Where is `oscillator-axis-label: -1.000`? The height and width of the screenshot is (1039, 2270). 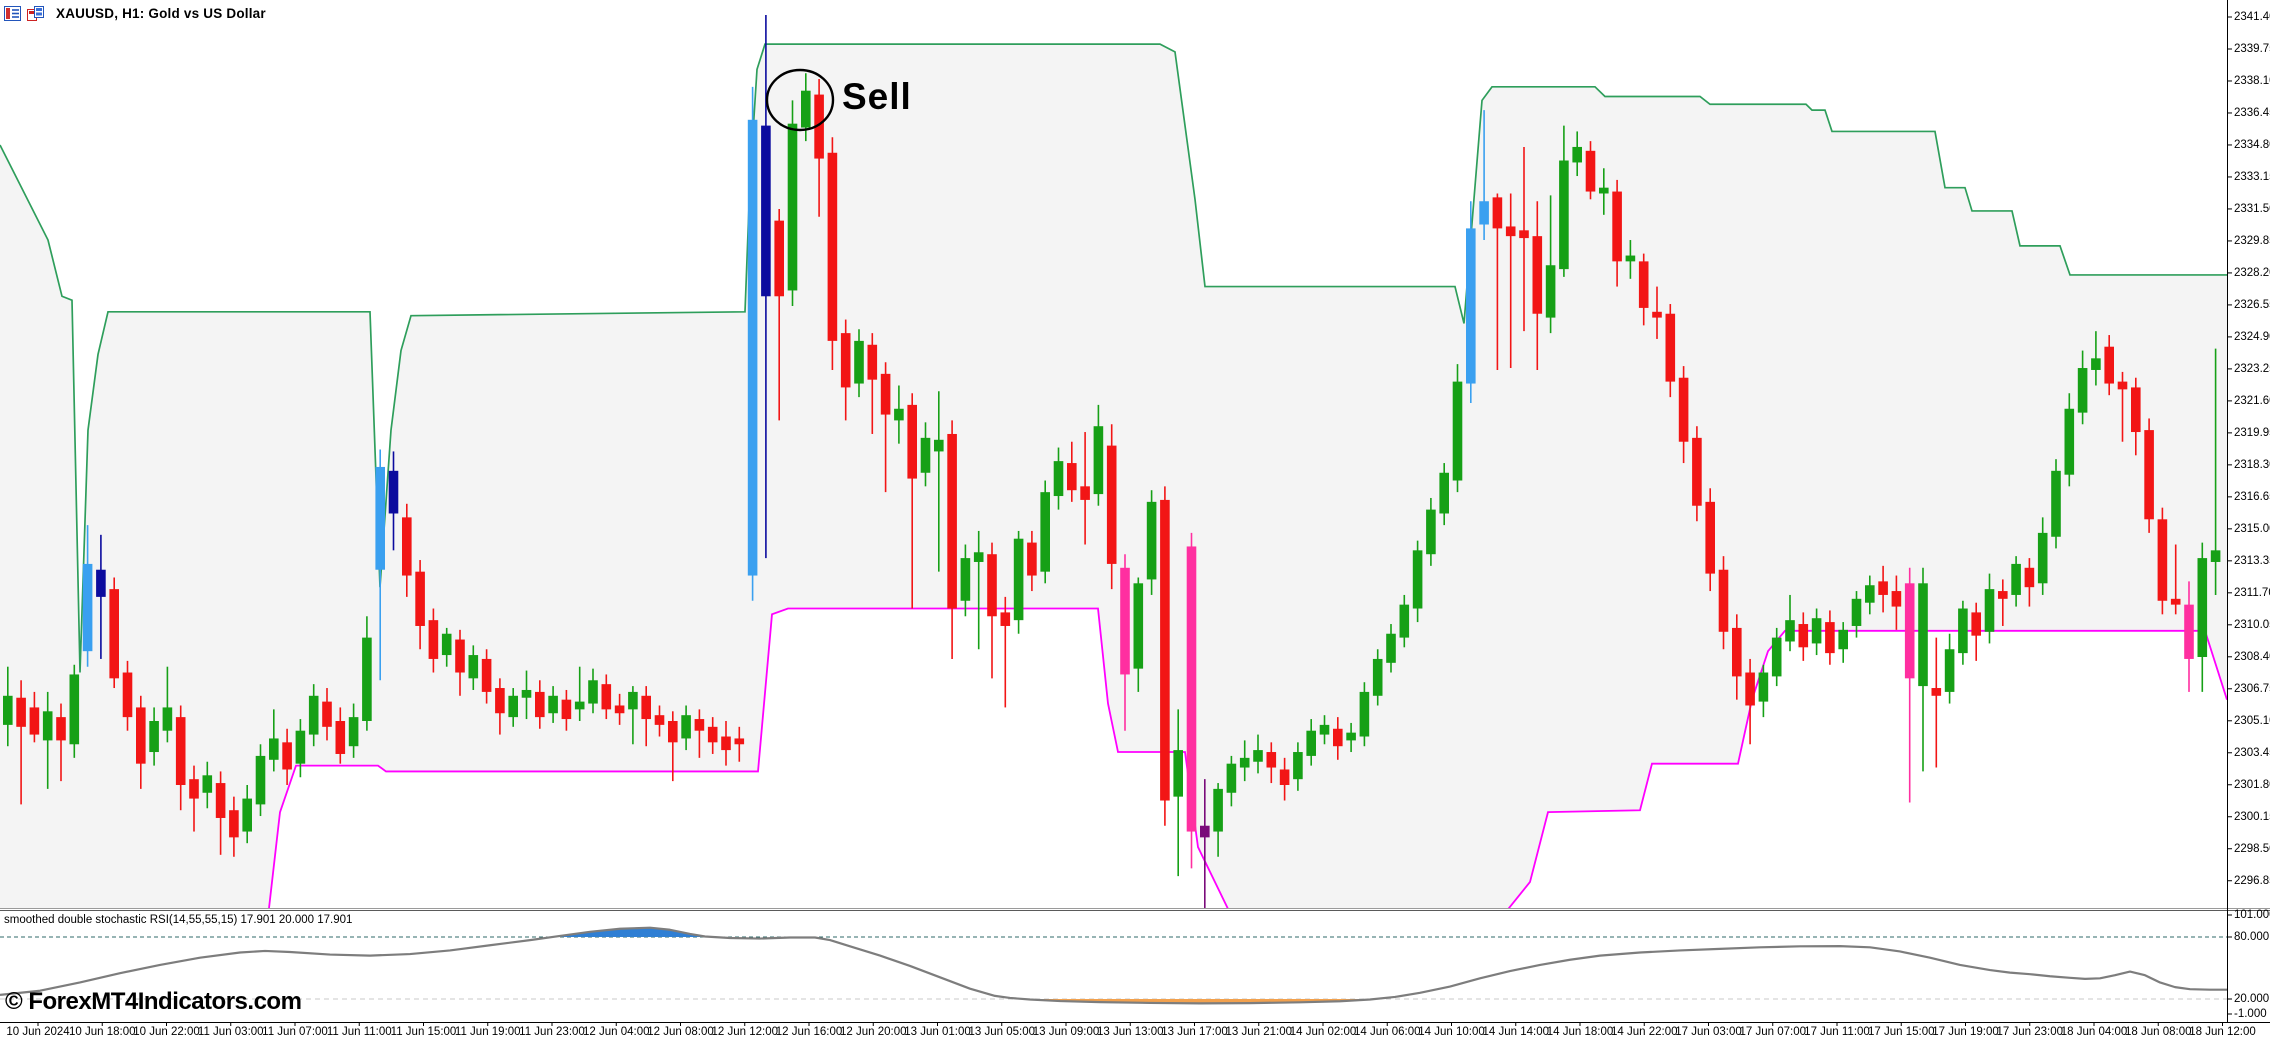
oscillator-axis-label: -1.000 is located at coordinates (2250, 1014).